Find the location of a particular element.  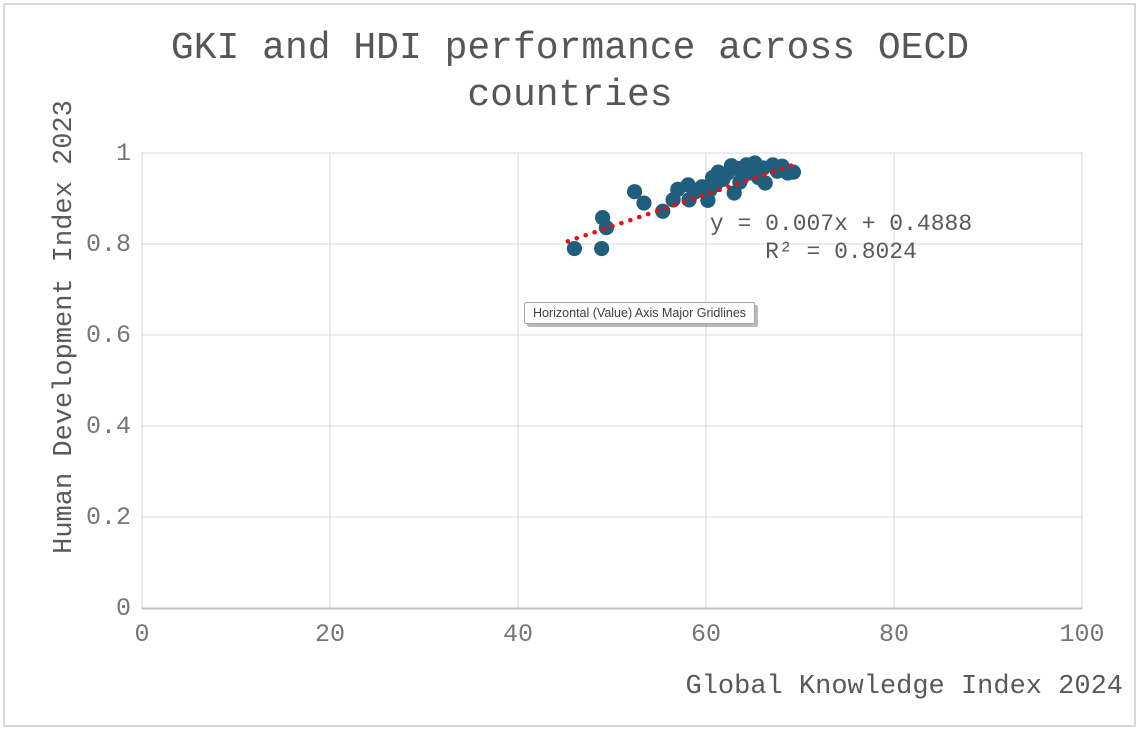

x-tick-label: 0 is located at coordinates (142, 634).